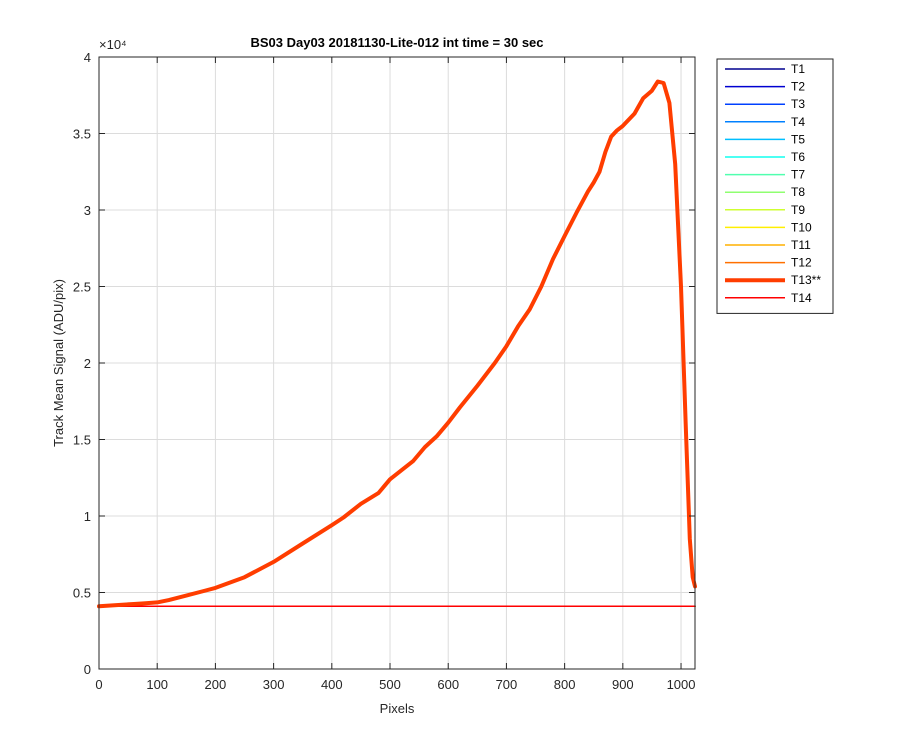 The height and width of the screenshot is (750, 900). Describe the element at coordinates (801, 298) in the screenshot. I see `legend-label: T14` at that location.